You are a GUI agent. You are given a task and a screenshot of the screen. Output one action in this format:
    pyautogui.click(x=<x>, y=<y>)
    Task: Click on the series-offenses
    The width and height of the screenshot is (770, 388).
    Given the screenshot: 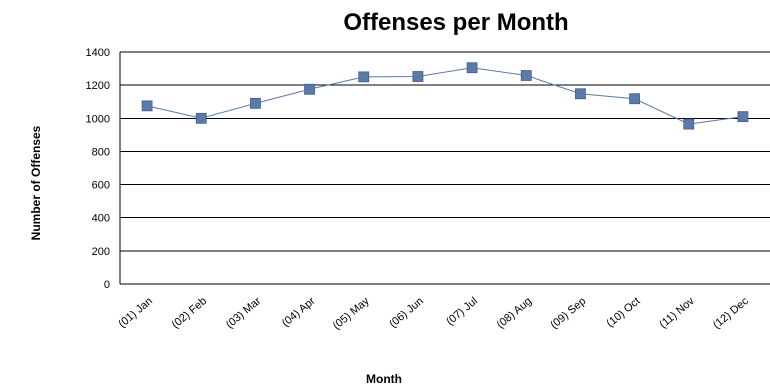 What is the action you would take?
    pyautogui.click(x=445, y=96)
    